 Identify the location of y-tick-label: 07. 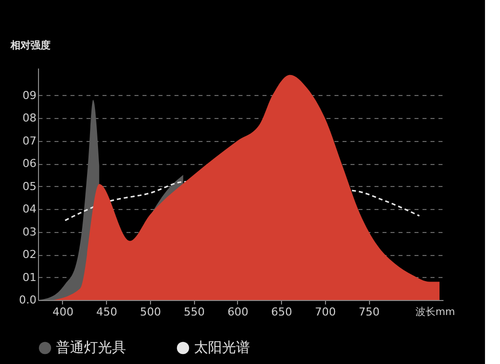
(29, 141).